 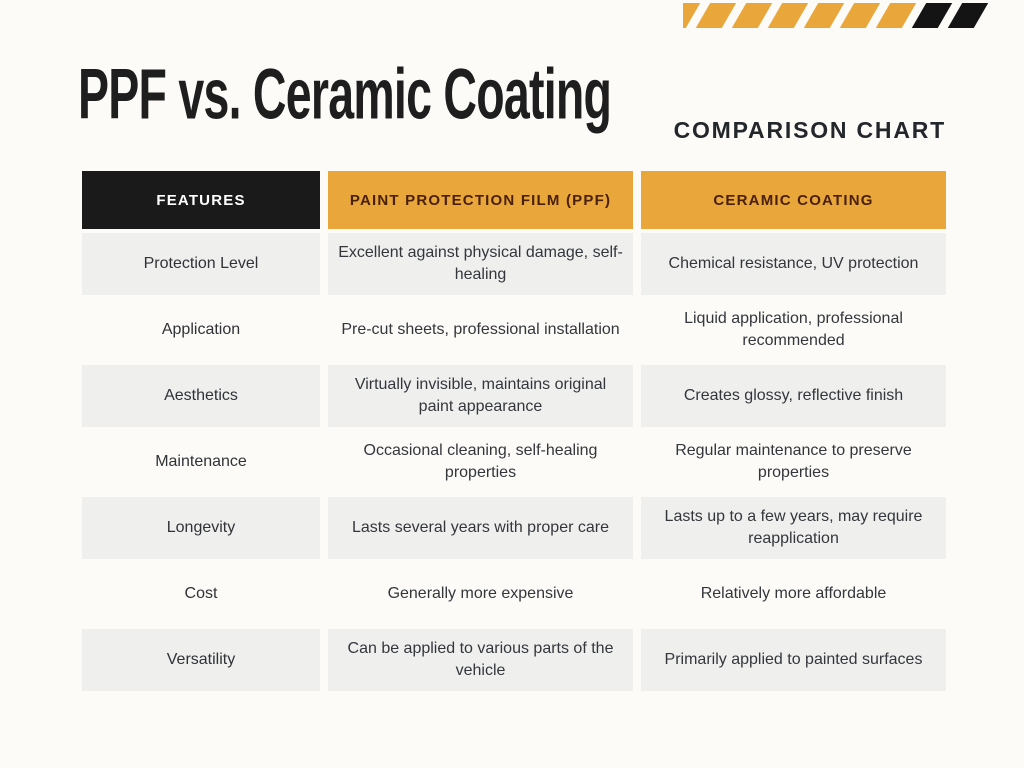 I want to click on ppf-value-cell: Generally more expensive, so click(x=480, y=593).